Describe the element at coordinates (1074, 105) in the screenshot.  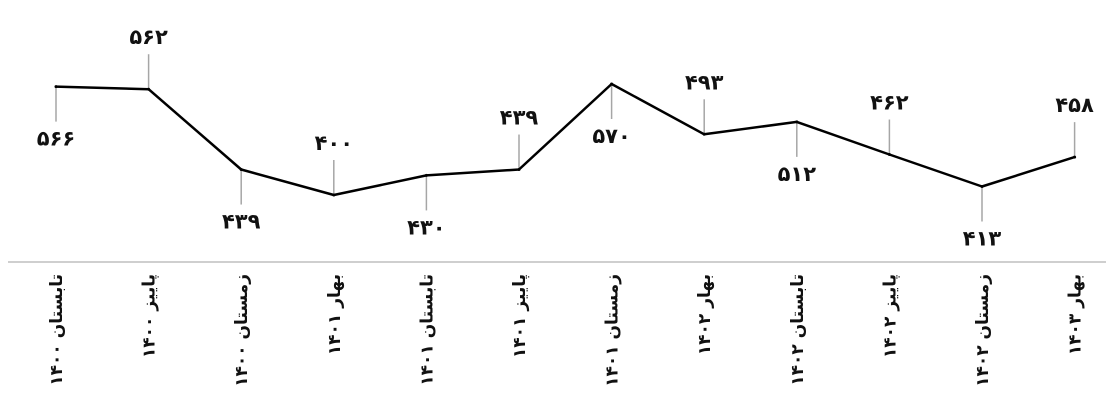
I see `data-label: ۴۵۸` at that location.